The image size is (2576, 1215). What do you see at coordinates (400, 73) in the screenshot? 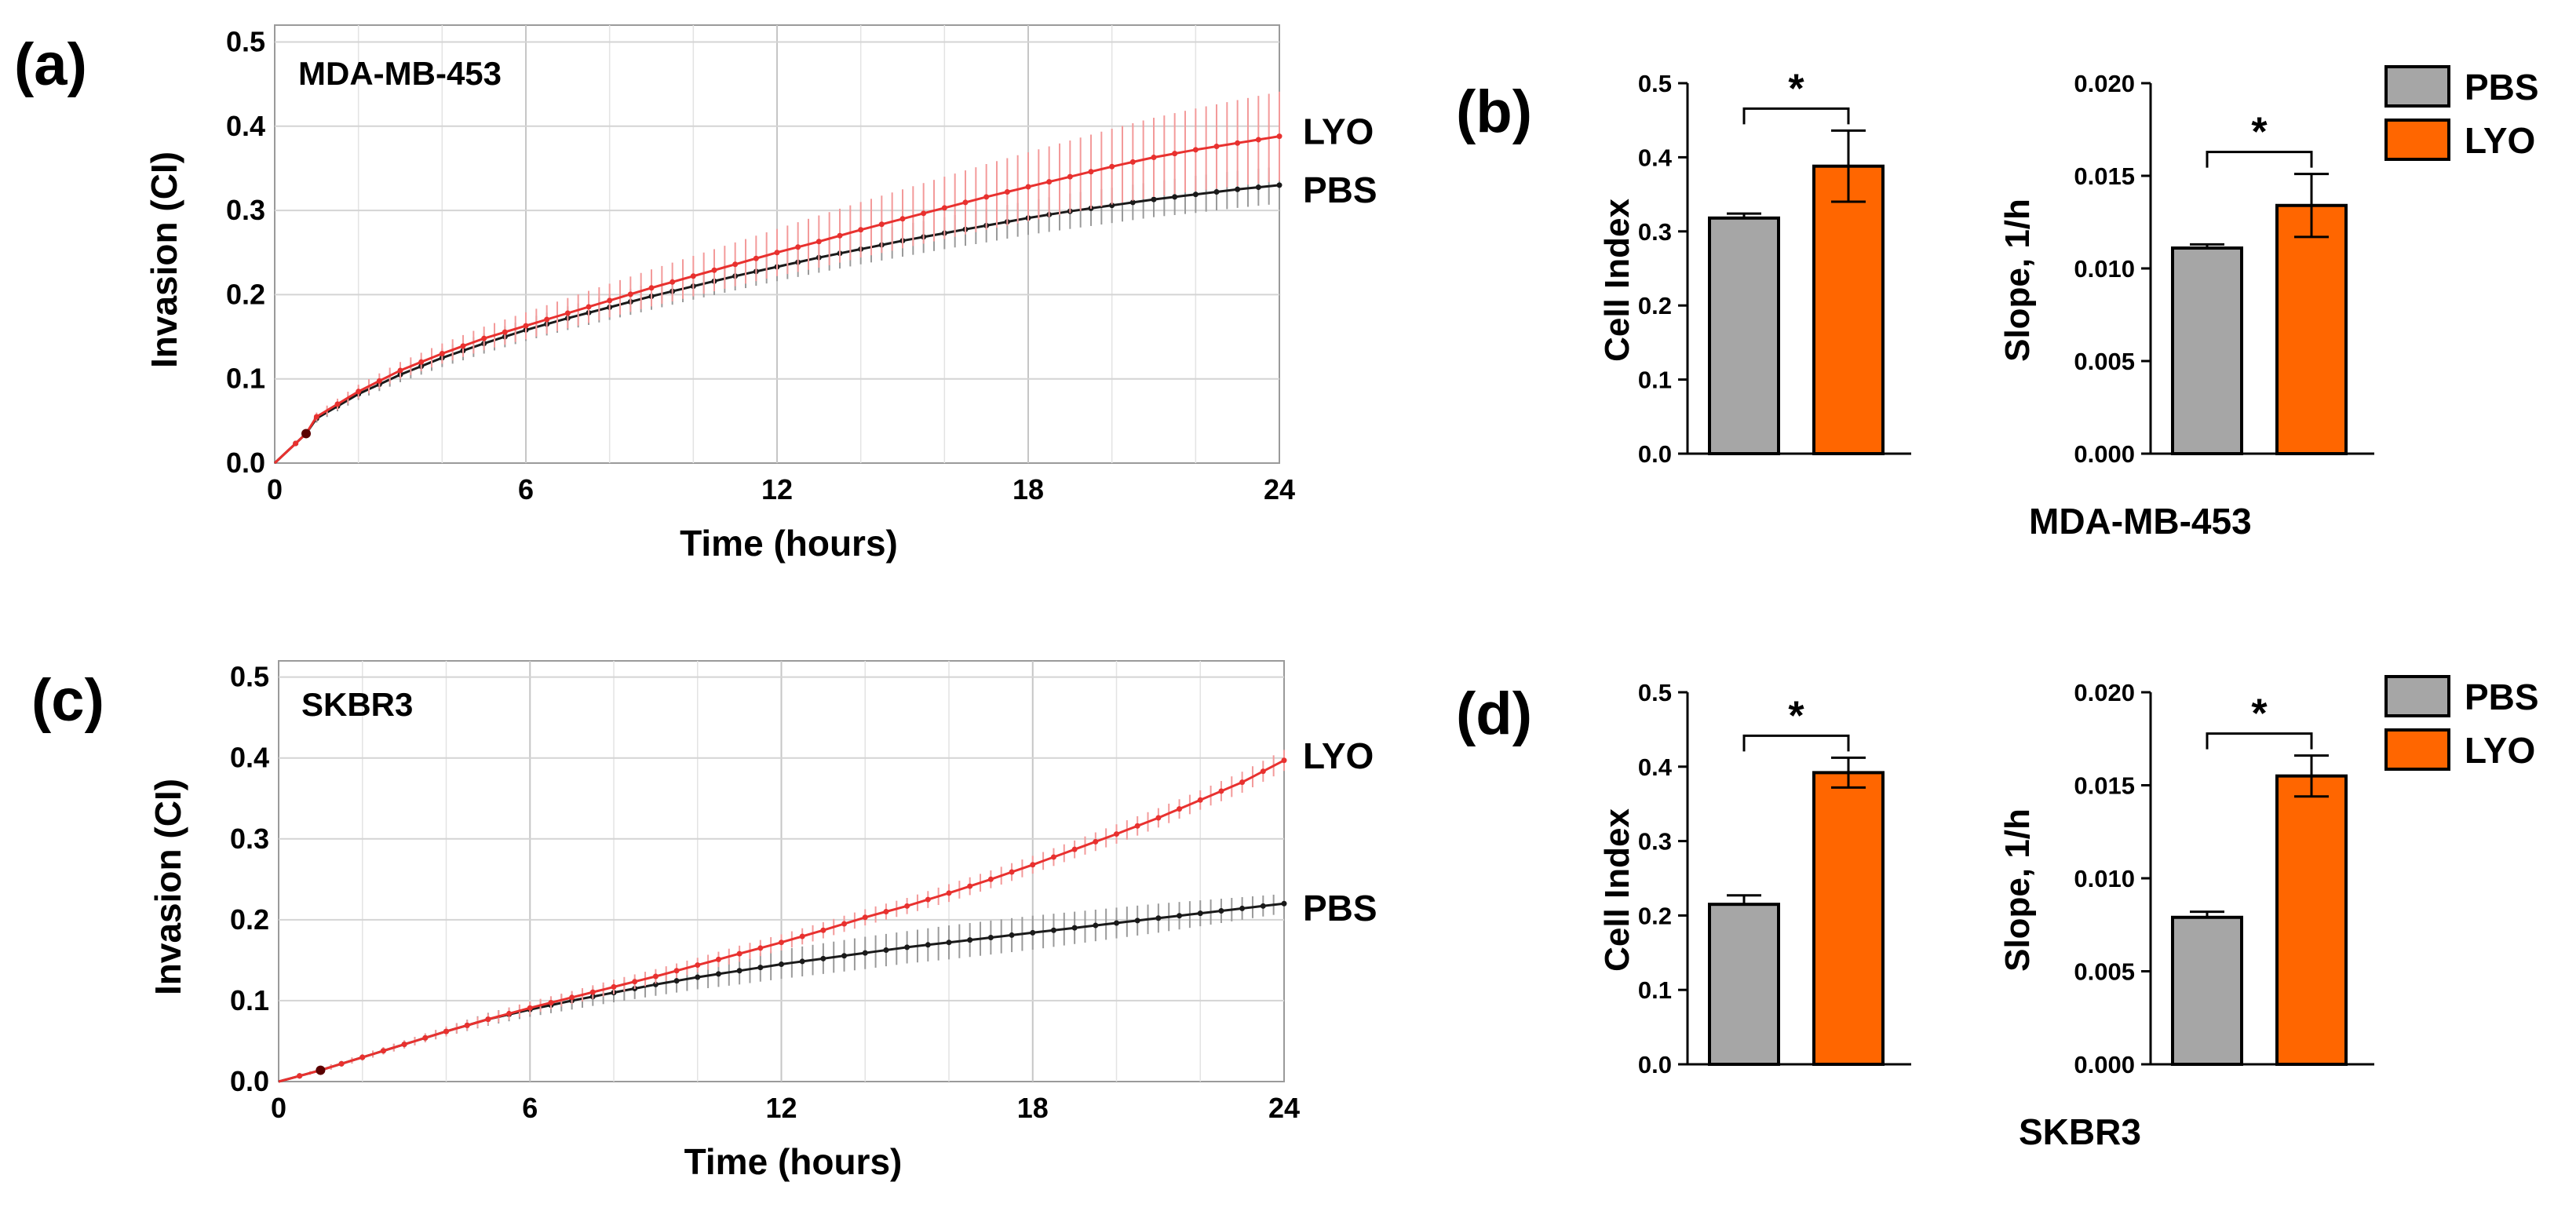
I see `cell-line-label: MDA-MB-453` at bounding box center [400, 73].